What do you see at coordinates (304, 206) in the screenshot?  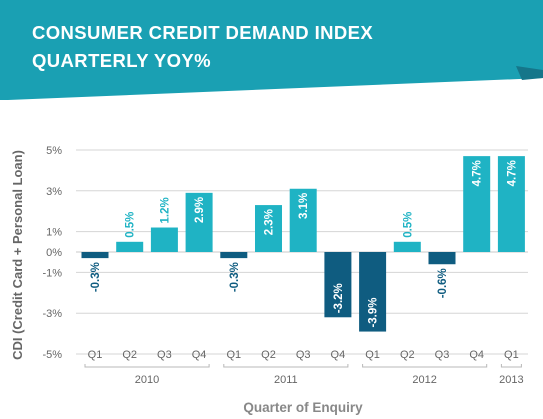 I see `bar-value-label: 3.1%` at bounding box center [304, 206].